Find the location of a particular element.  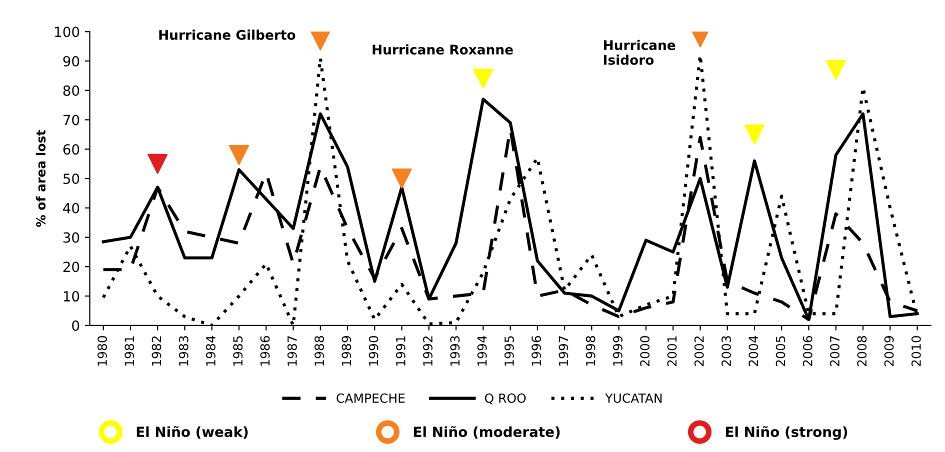

y-axis-title: % of area lost is located at coordinates (41, 178).